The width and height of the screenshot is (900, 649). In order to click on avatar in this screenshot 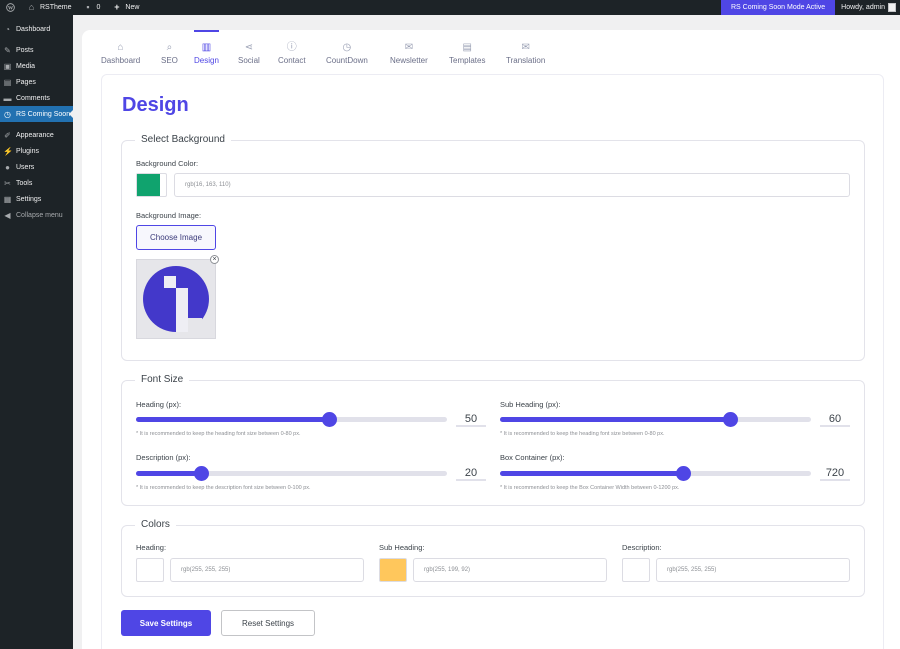, I will do `click(892, 7)`.